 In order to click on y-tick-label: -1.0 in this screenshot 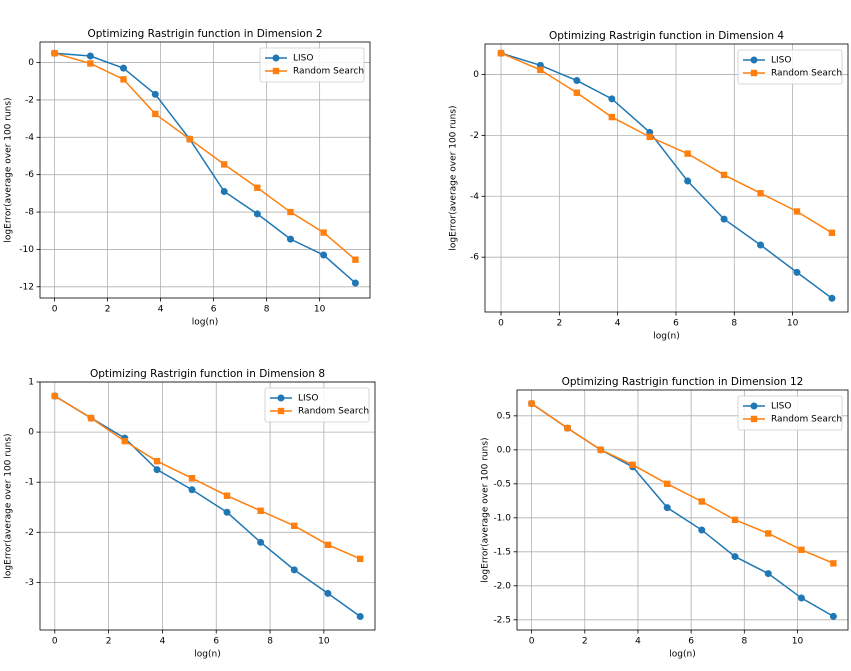, I will do `click(502, 518)`.